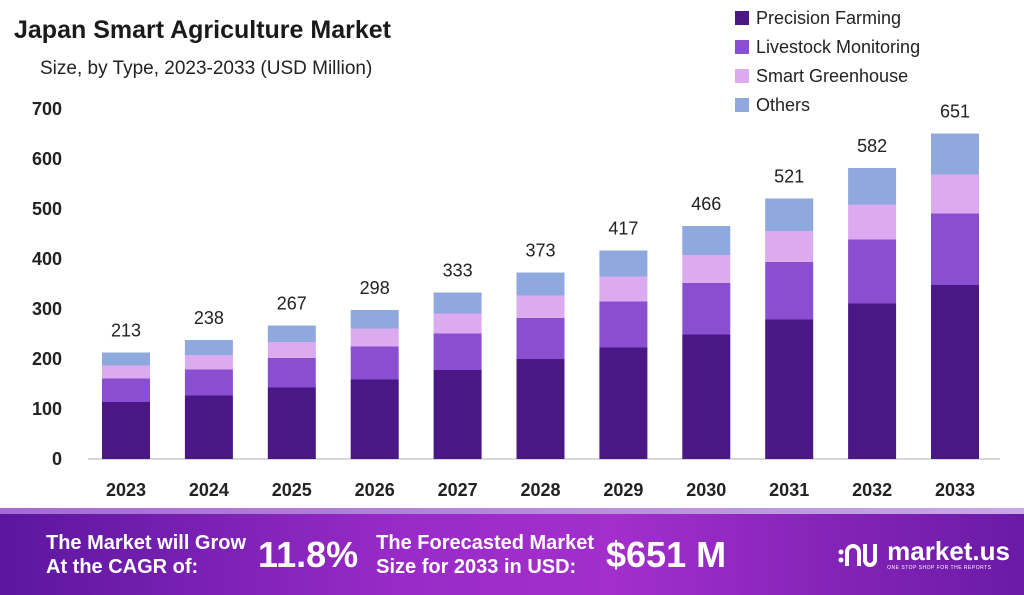 This screenshot has height=595, width=1024. What do you see at coordinates (832, 76) in the screenshot?
I see `legend-label: Smart Greenhouse` at bounding box center [832, 76].